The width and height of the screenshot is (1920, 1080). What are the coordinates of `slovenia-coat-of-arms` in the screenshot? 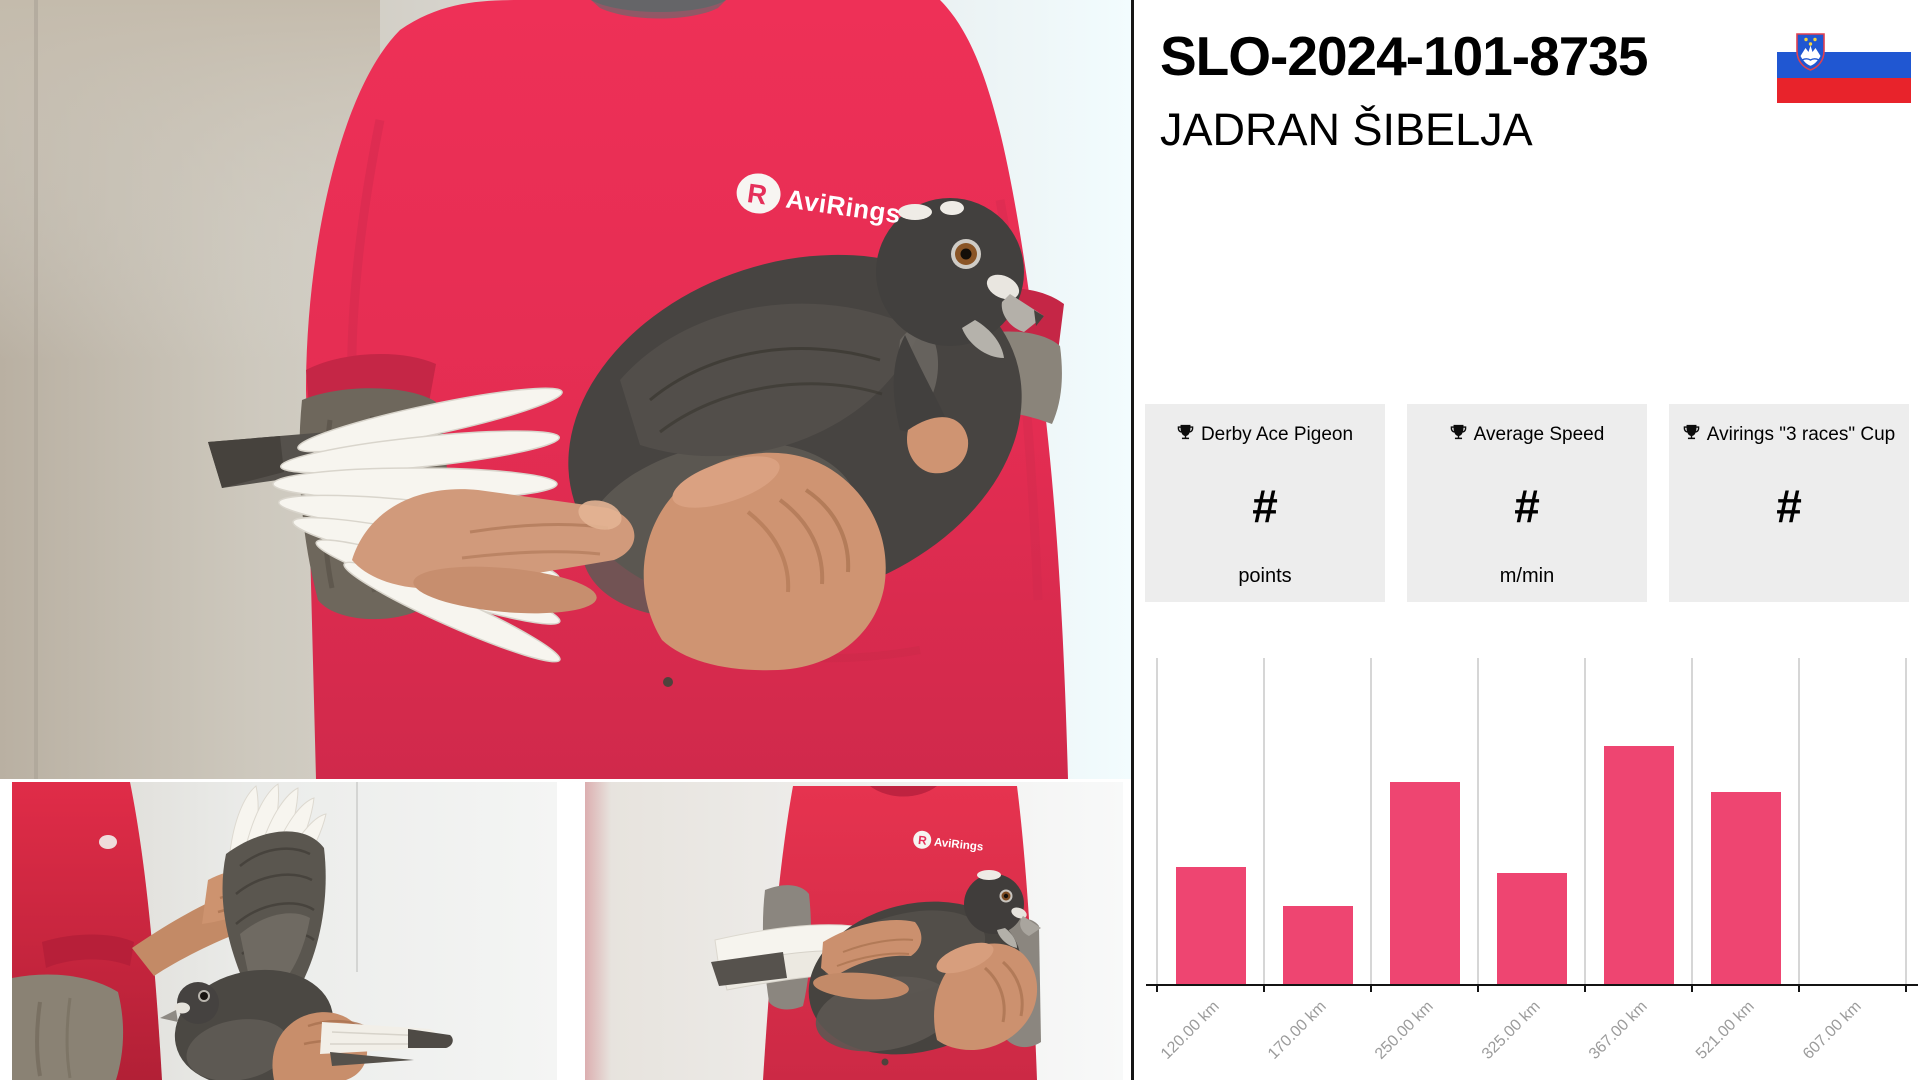 It's located at (1810, 52).